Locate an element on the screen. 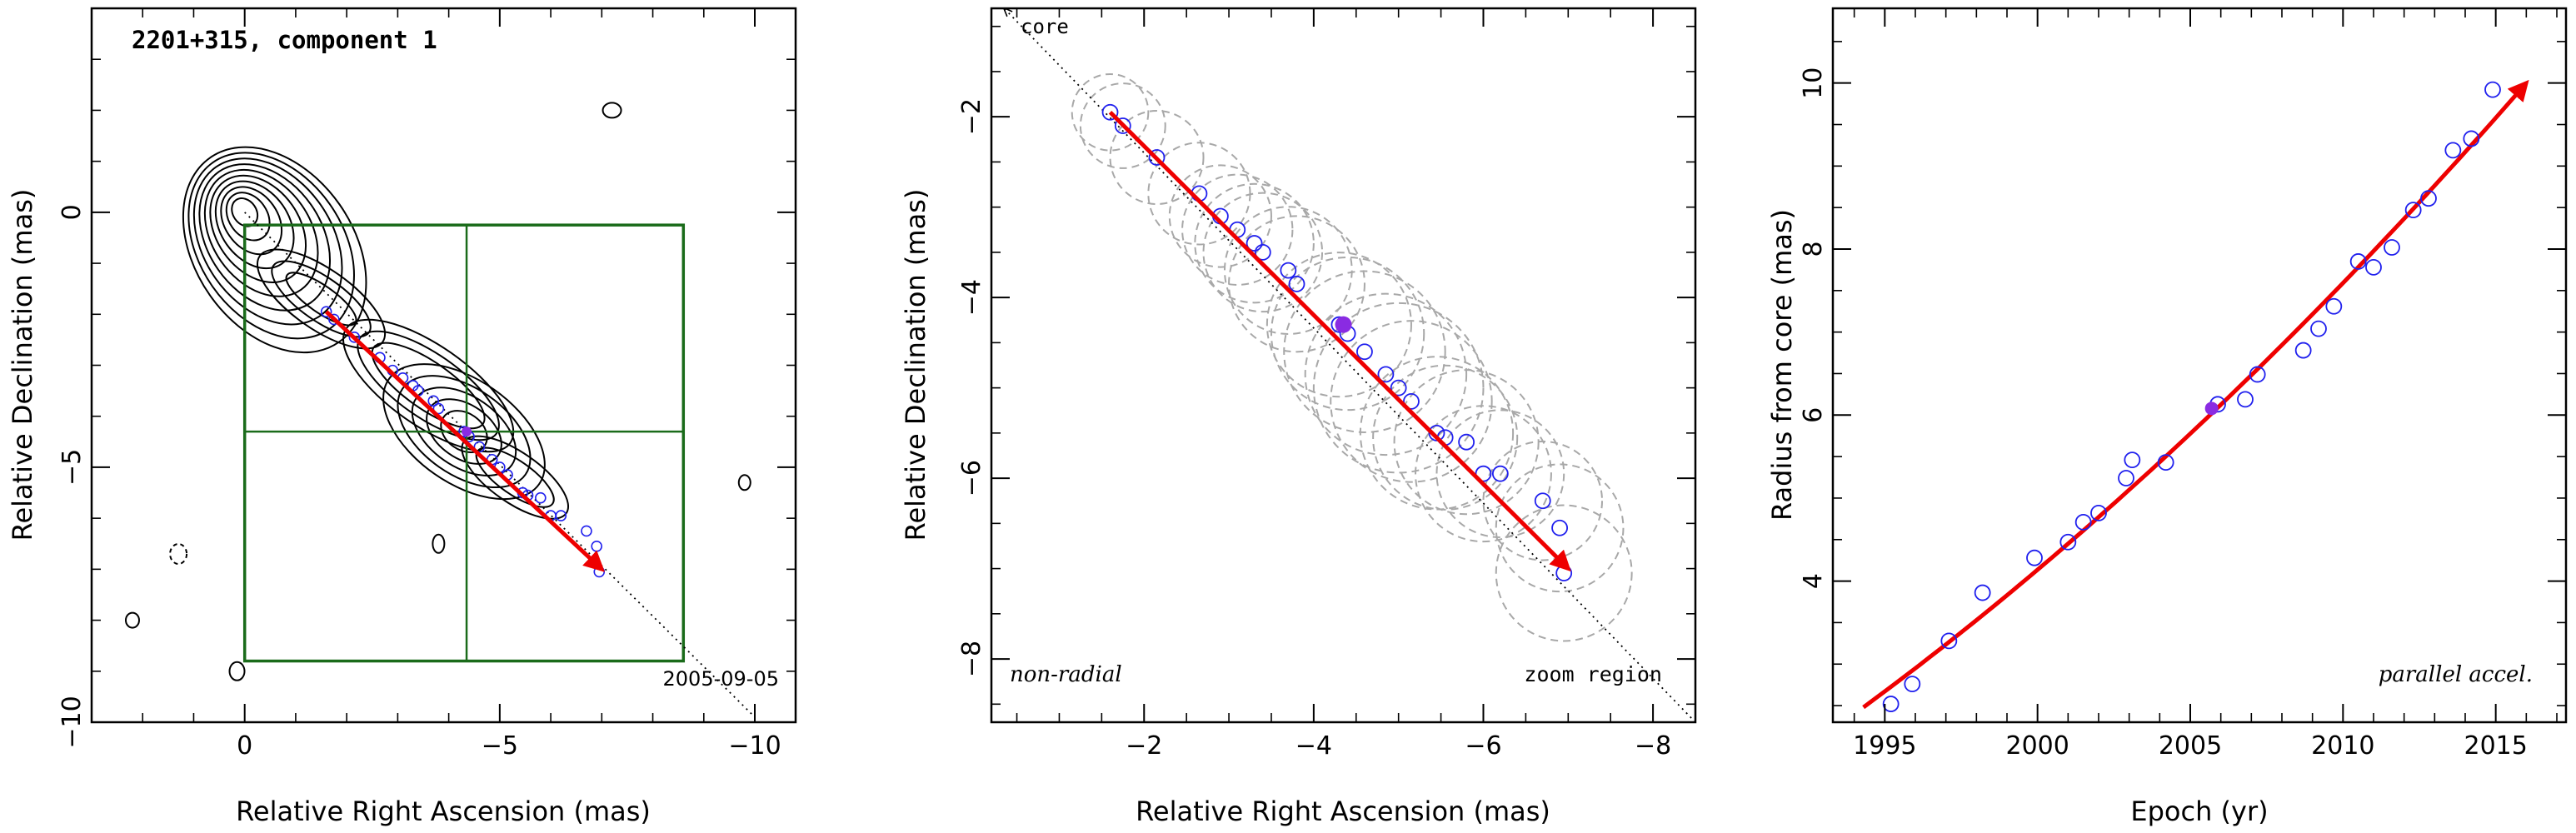 The image size is (2576, 833). panel3-x-axis-label: Epoch (yr) is located at coordinates (2199, 811).